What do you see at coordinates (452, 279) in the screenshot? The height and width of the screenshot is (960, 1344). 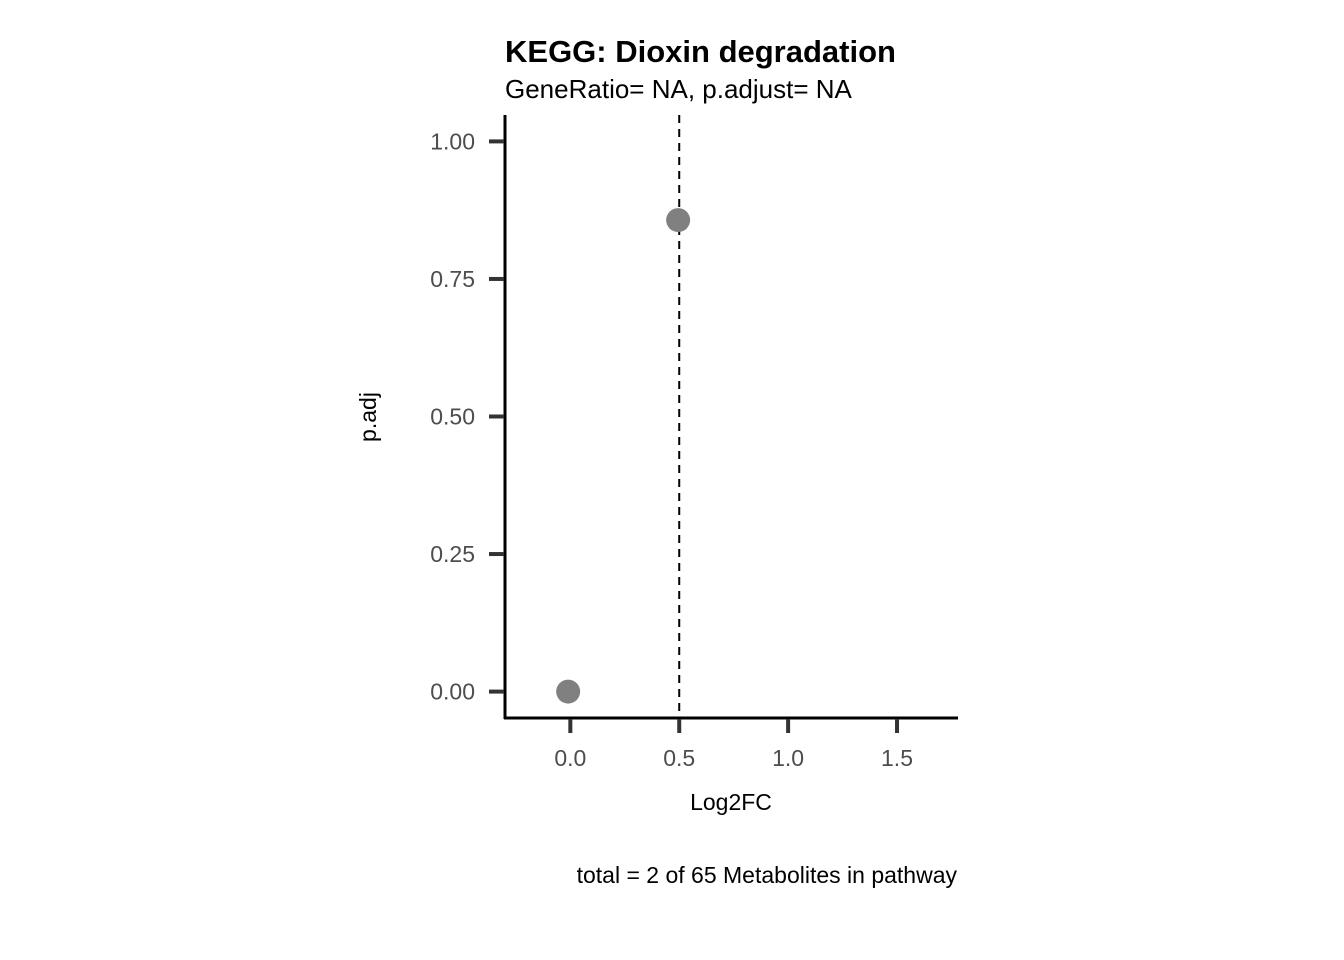 I see `y-tick-label: 0.75` at bounding box center [452, 279].